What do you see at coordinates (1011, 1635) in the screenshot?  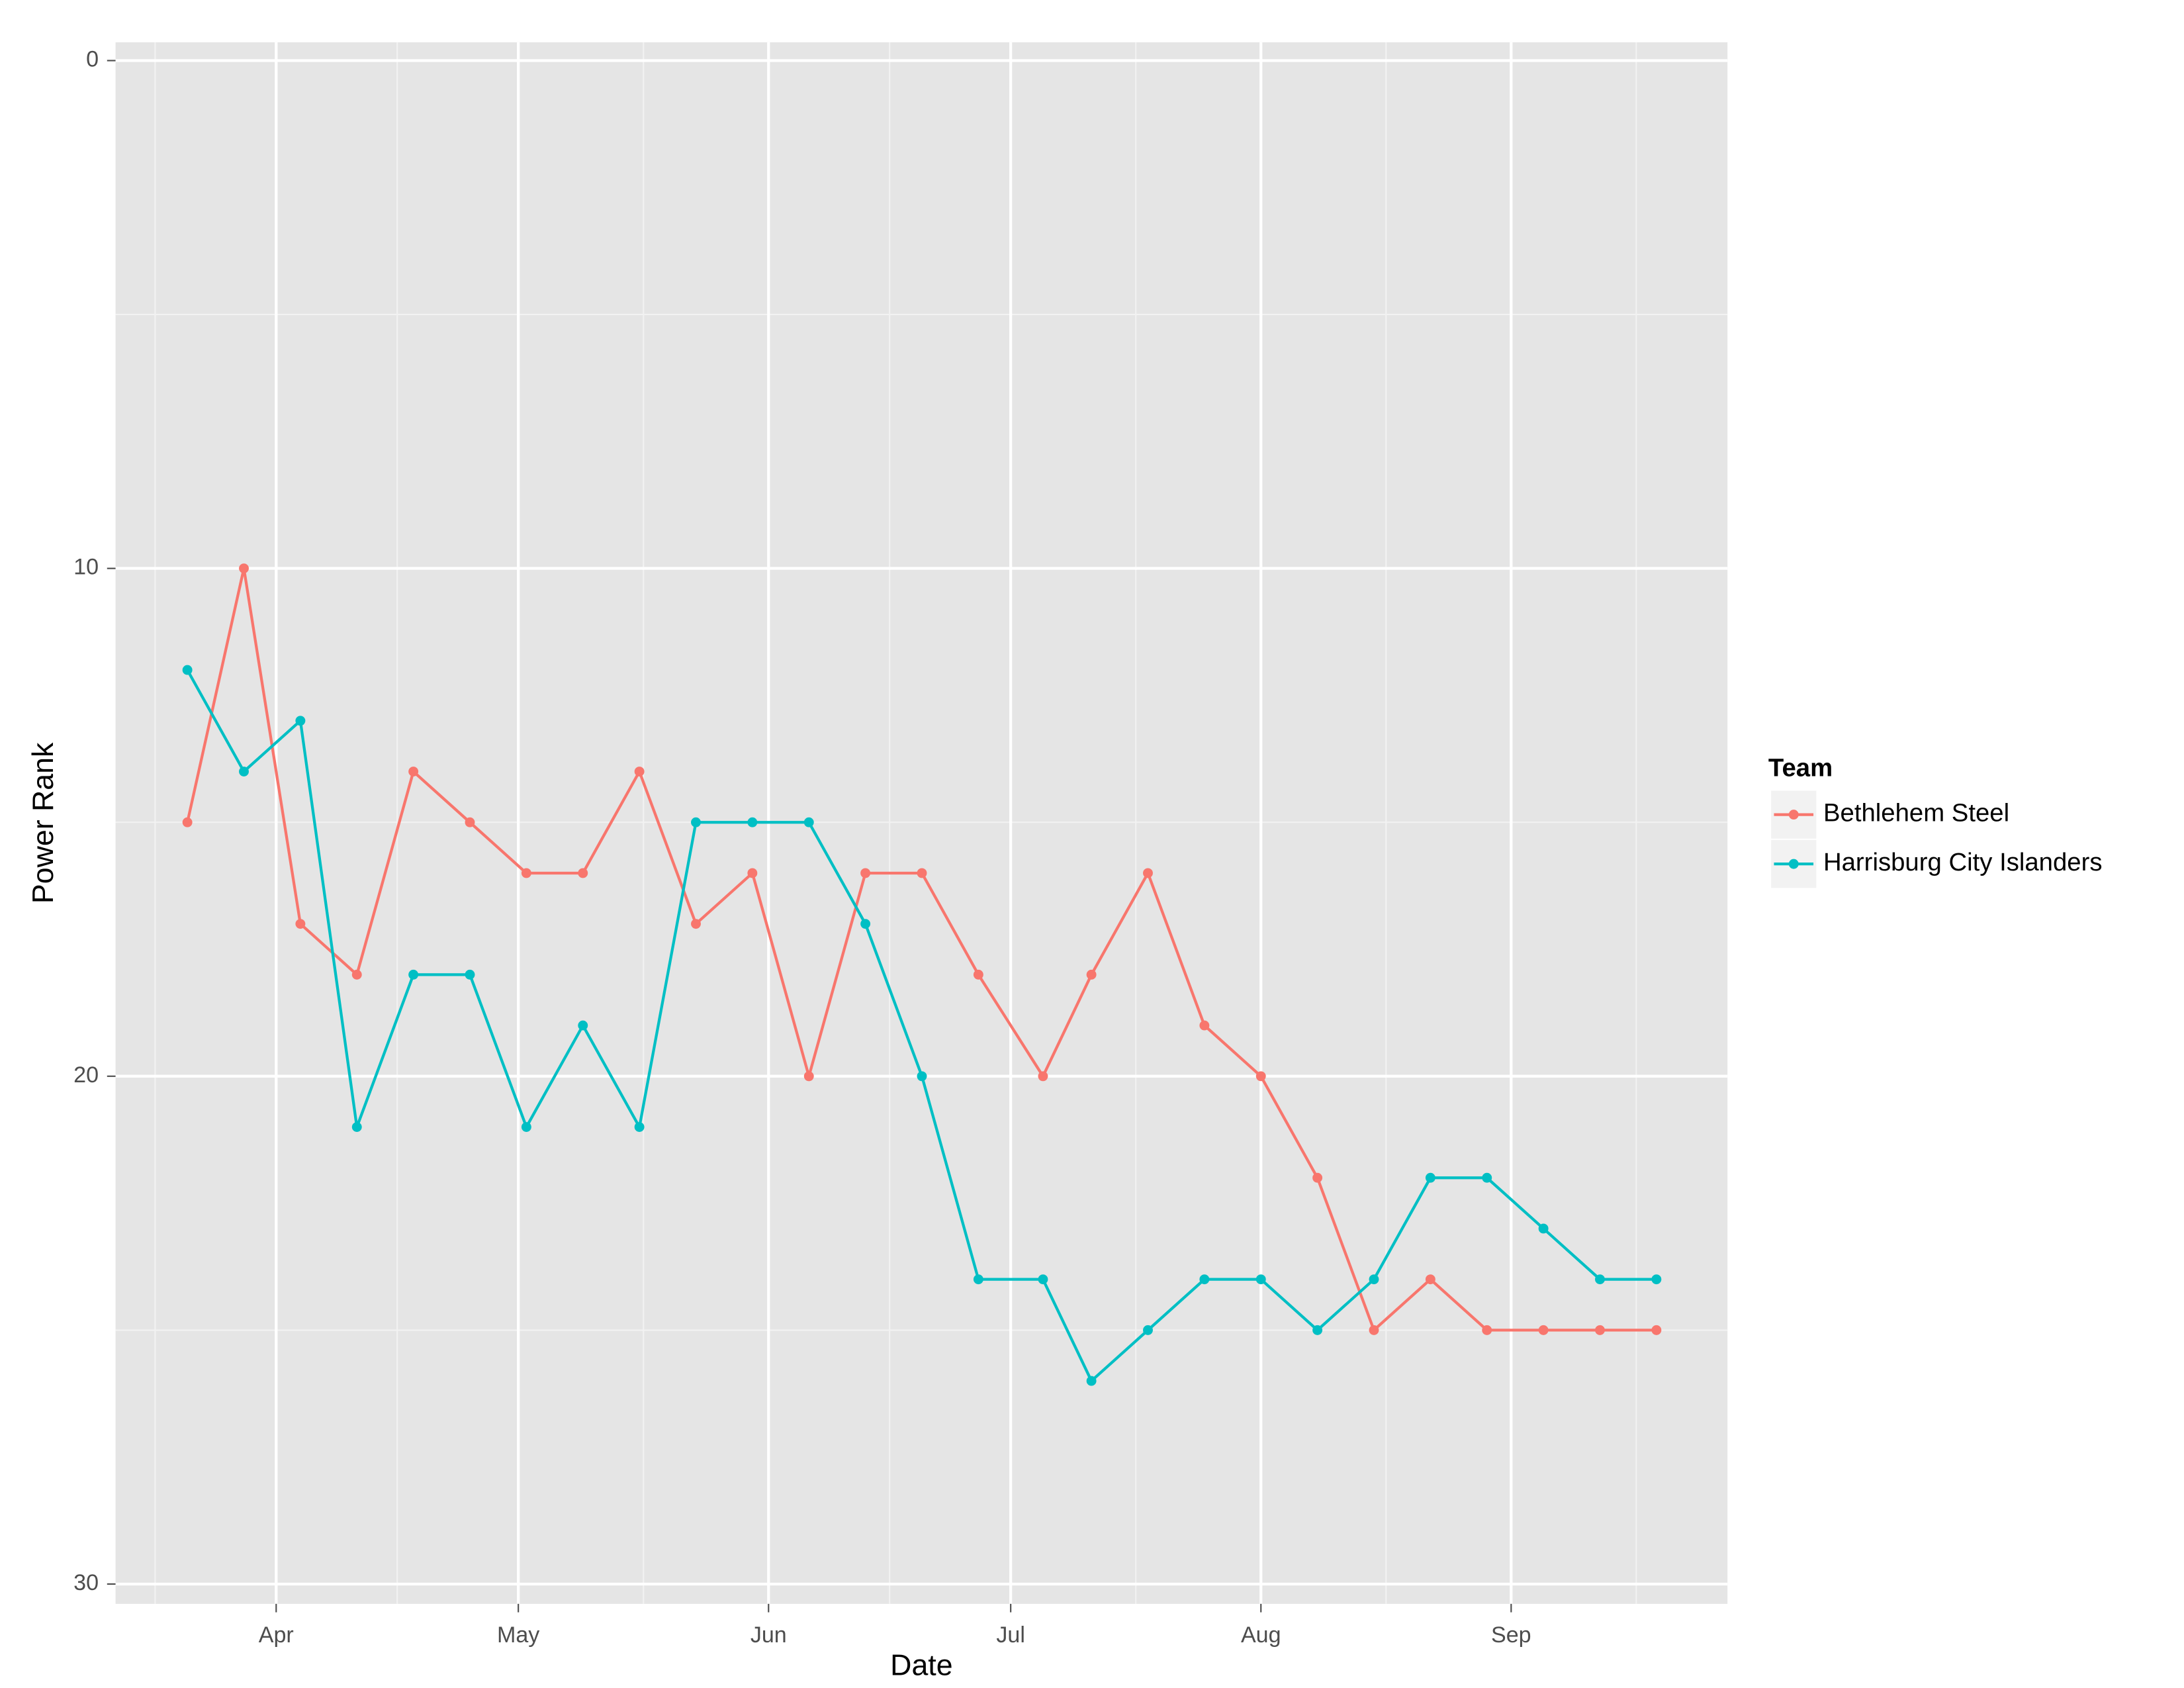 I see `x-tick-label: Jul` at bounding box center [1011, 1635].